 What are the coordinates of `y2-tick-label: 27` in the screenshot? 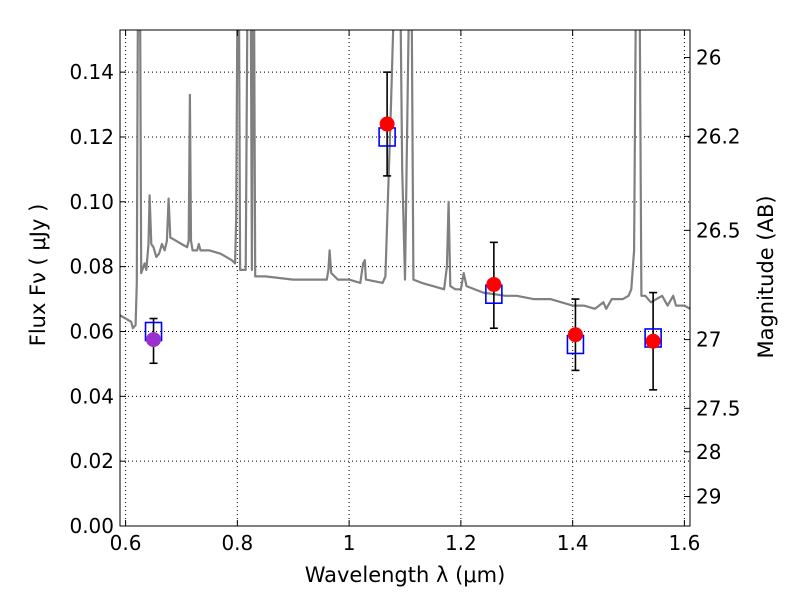 It's located at (708, 340).